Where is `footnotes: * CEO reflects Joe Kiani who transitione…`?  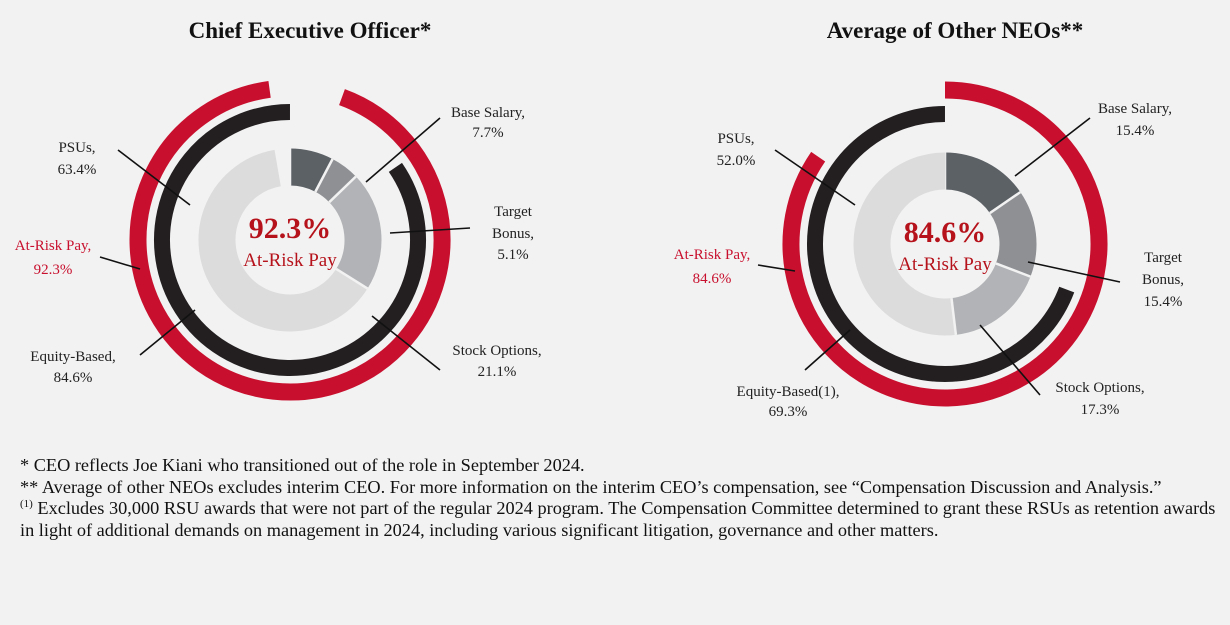 footnotes: * CEO reflects Joe Kiani who transitione… is located at coordinates (622, 498).